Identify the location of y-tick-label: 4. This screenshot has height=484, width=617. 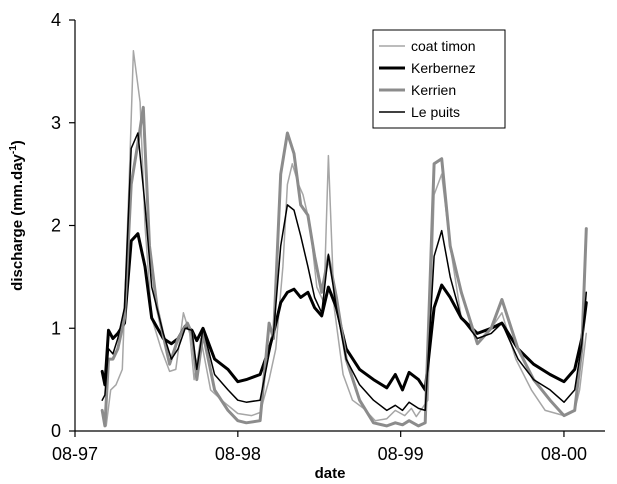
(56, 20).